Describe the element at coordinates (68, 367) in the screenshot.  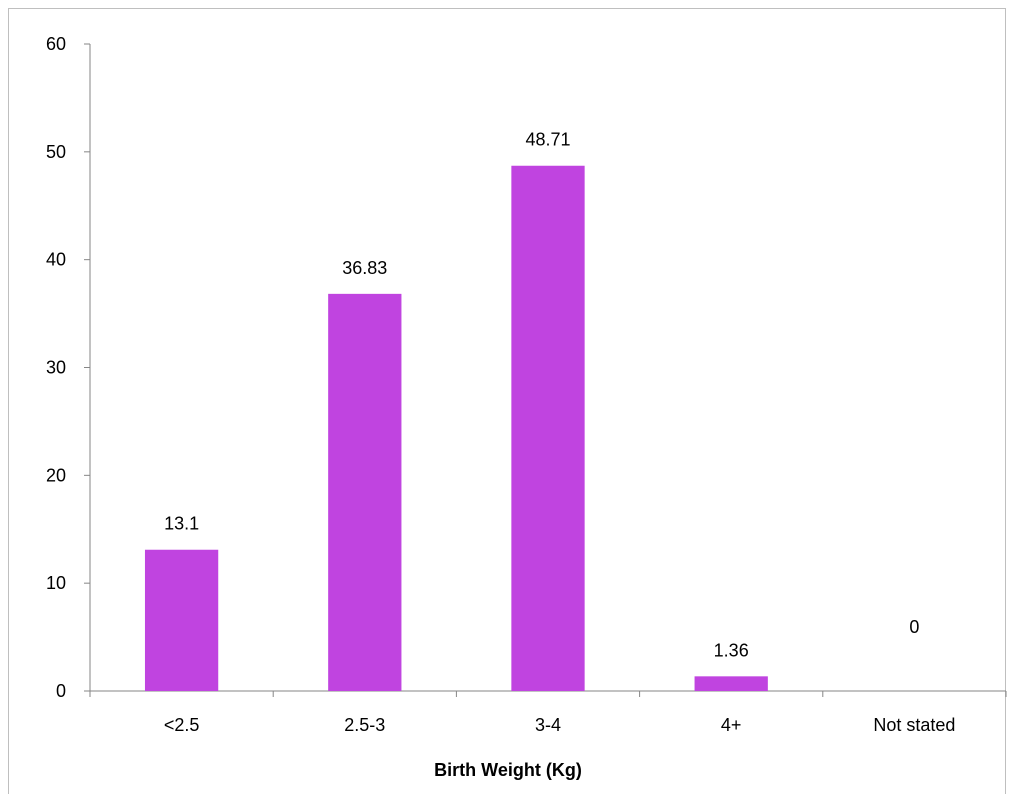
I see `y-axis: 0 10 20 30 40 50 60` at that location.